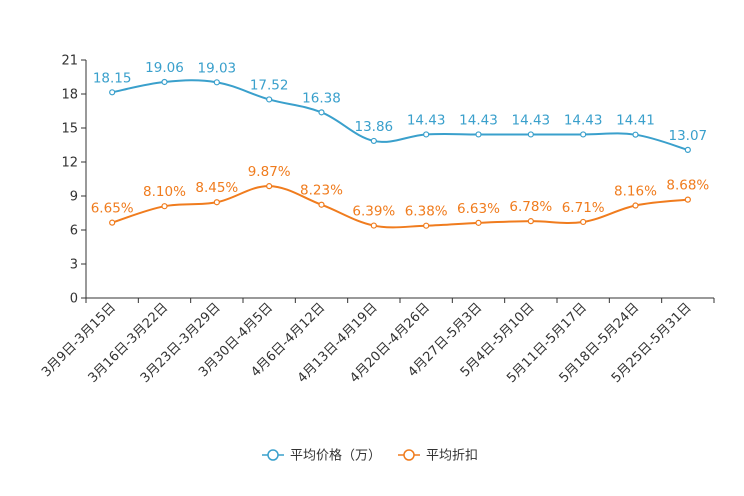  I want to click on y-tick-label: 9, so click(74, 197).